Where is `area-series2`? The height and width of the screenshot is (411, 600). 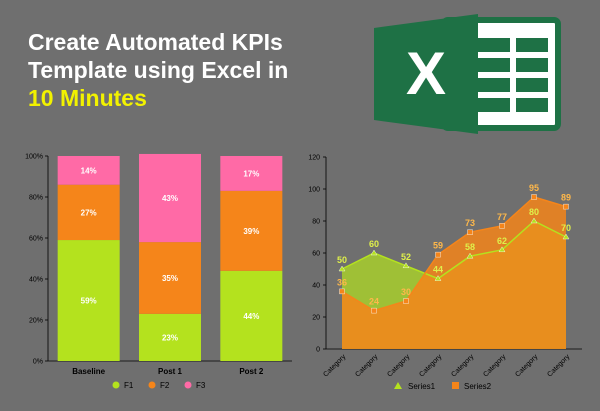 area-series2 is located at coordinates (454, 273).